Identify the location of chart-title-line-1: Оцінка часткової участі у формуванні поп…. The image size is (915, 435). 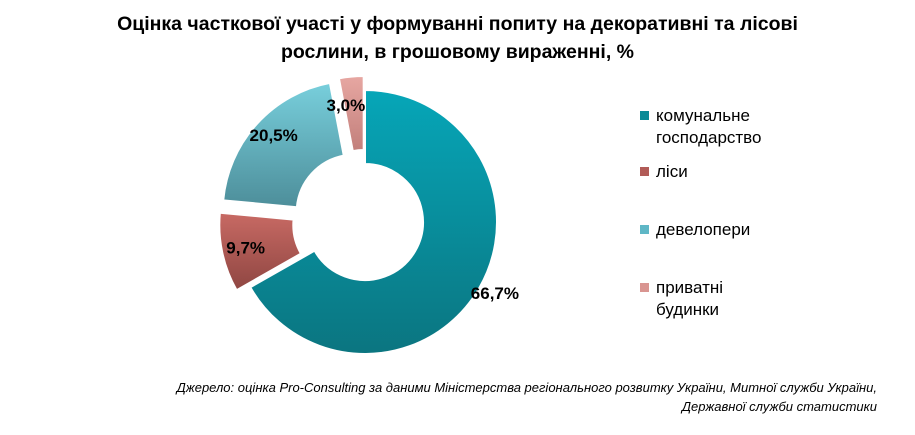
(457, 24).